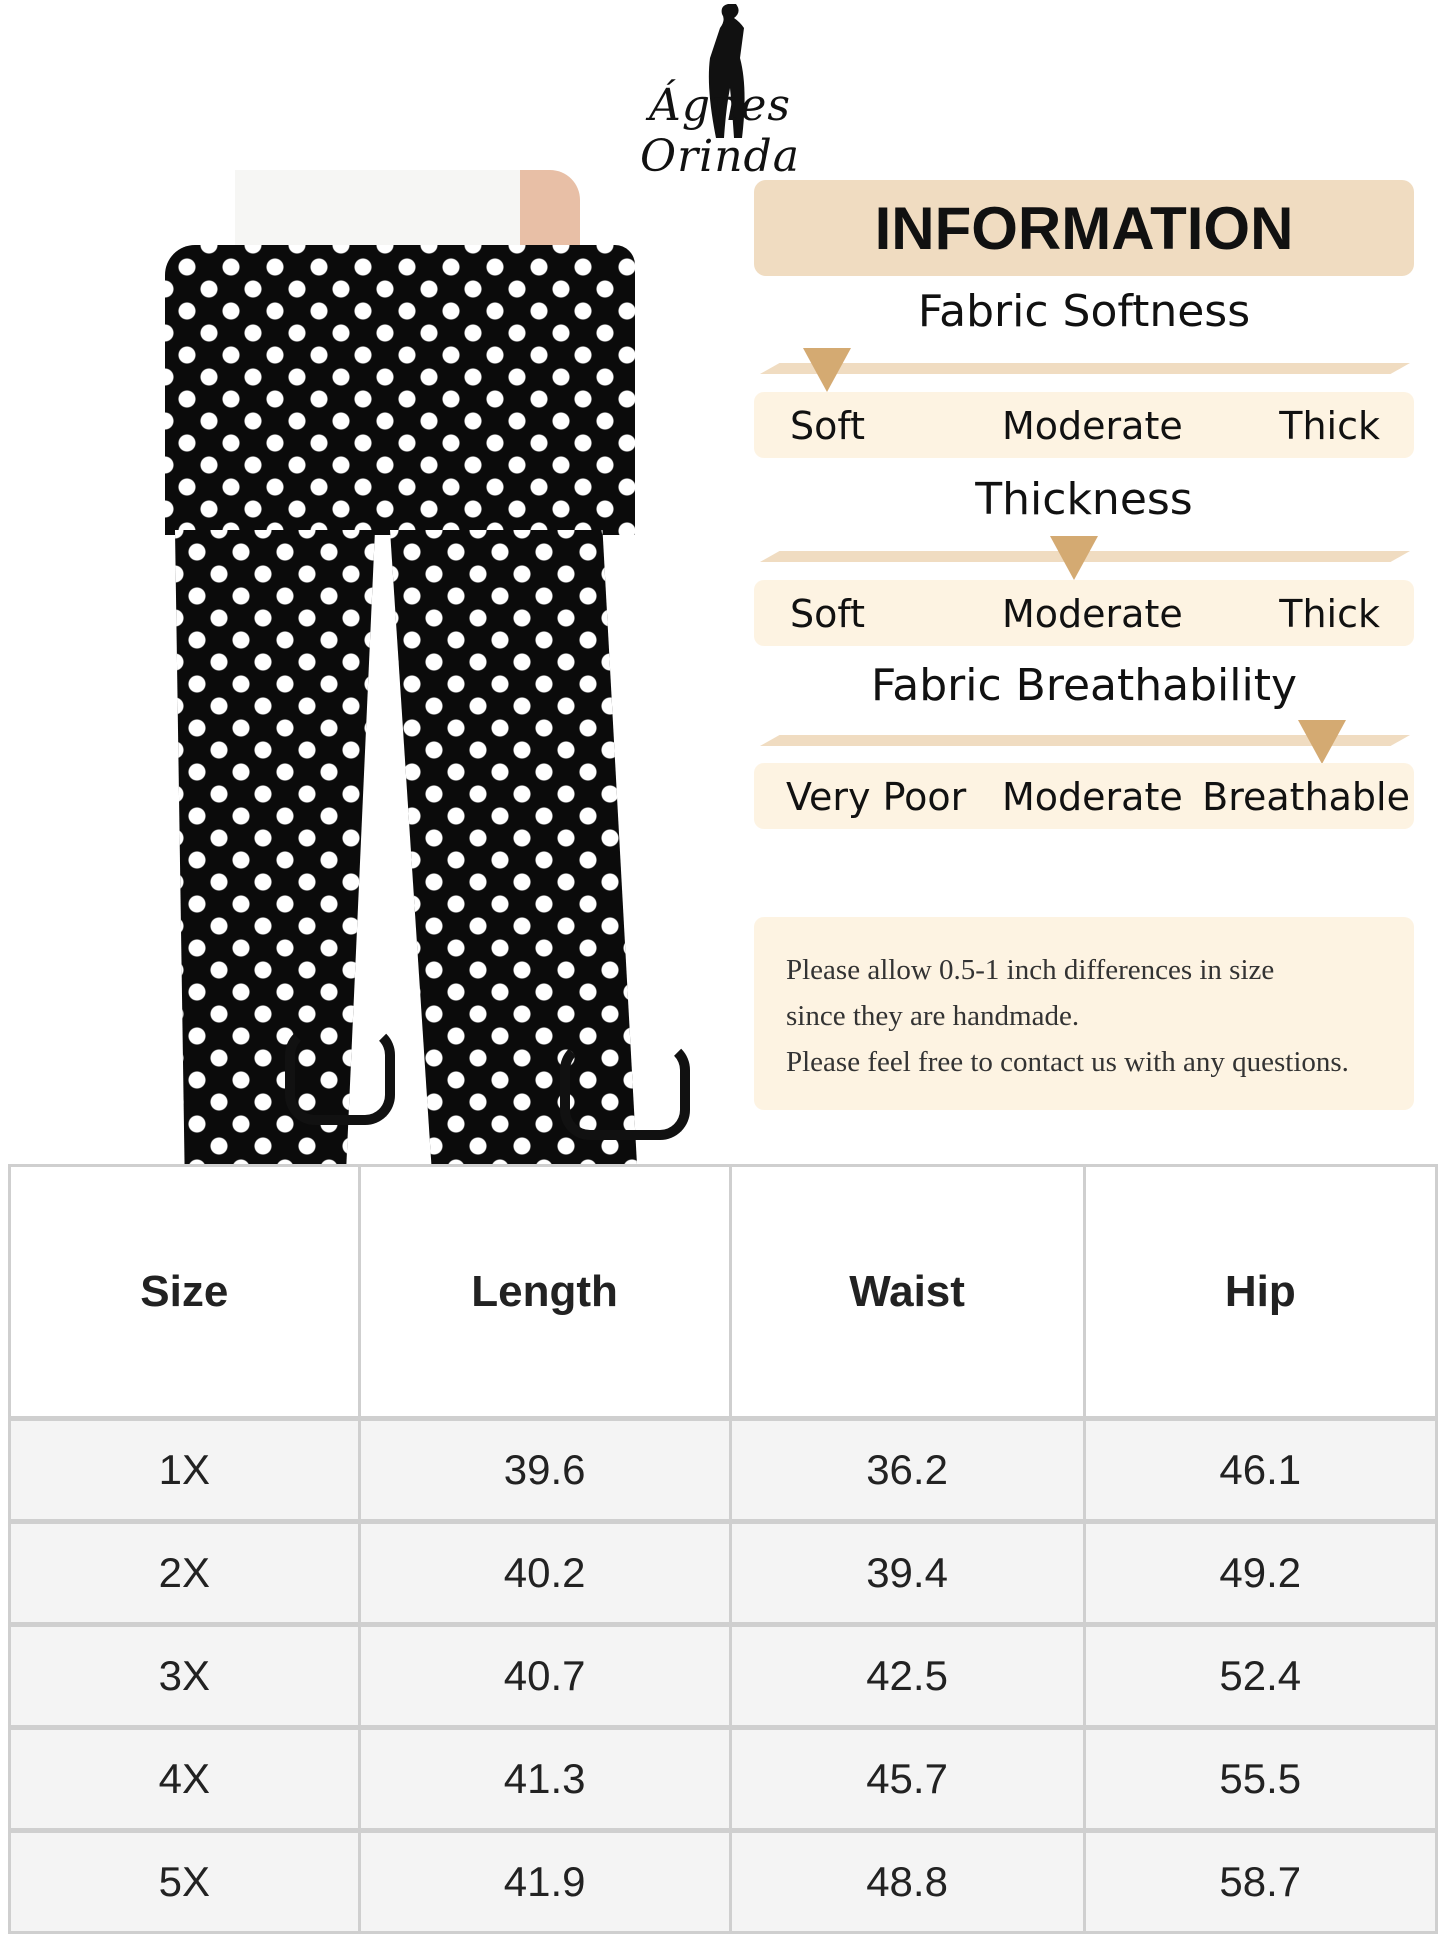 This screenshot has width=1445, height=1934. What do you see at coordinates (625, 1090) in the screenshot?
I see `right-shoe` at bounding box center [625, 1090].